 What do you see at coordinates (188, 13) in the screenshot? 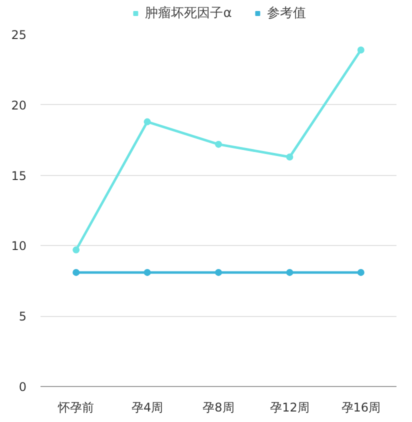
I see `legend-label: 肿瘤坏死因子α` at bounding box center [188, 13].